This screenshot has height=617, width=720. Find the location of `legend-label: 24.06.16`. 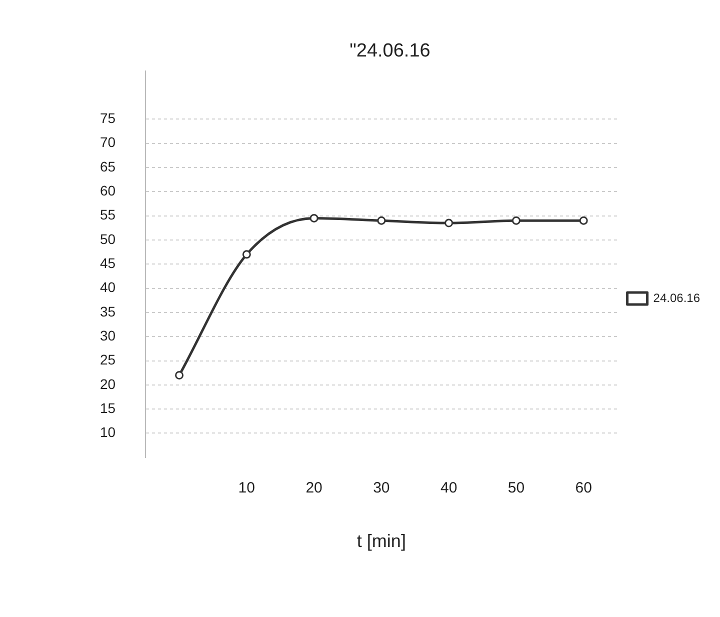

legend-label: 24.06.16 is located at coordinates (676, 297).